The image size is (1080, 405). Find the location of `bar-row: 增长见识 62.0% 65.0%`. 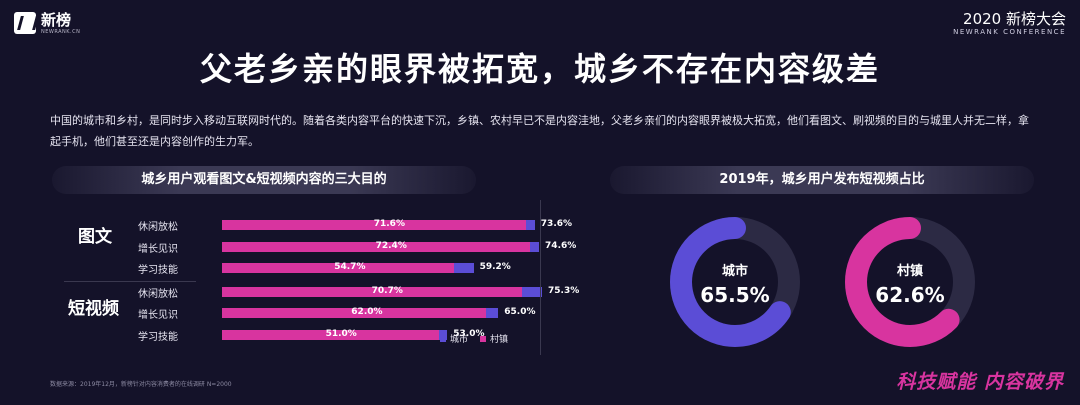

bar-row: 增长见识 62.0% 65.0% is located at coordinates (336, 314).